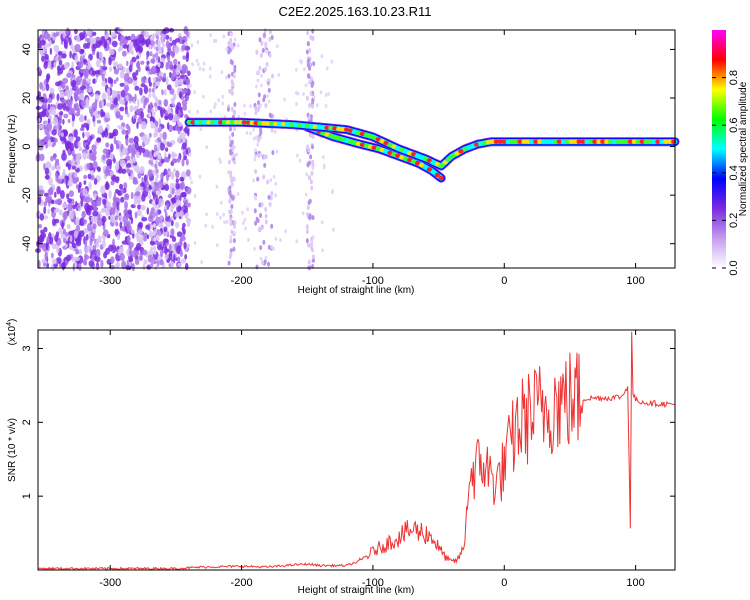 The height and width of the screenshot is (600, 750). What do you see at coordinates (734, 172) in the screenshot?
I see `colorbar-tick-label: 0.4` at bounding box center [734, 172].